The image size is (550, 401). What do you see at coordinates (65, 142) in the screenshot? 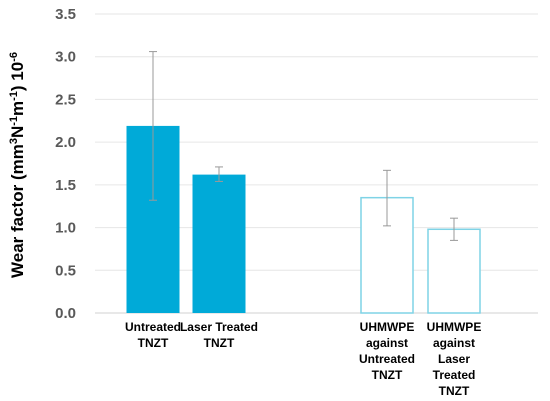
I see `y-tick-label: 2.0` at bounding box center [65, 142].